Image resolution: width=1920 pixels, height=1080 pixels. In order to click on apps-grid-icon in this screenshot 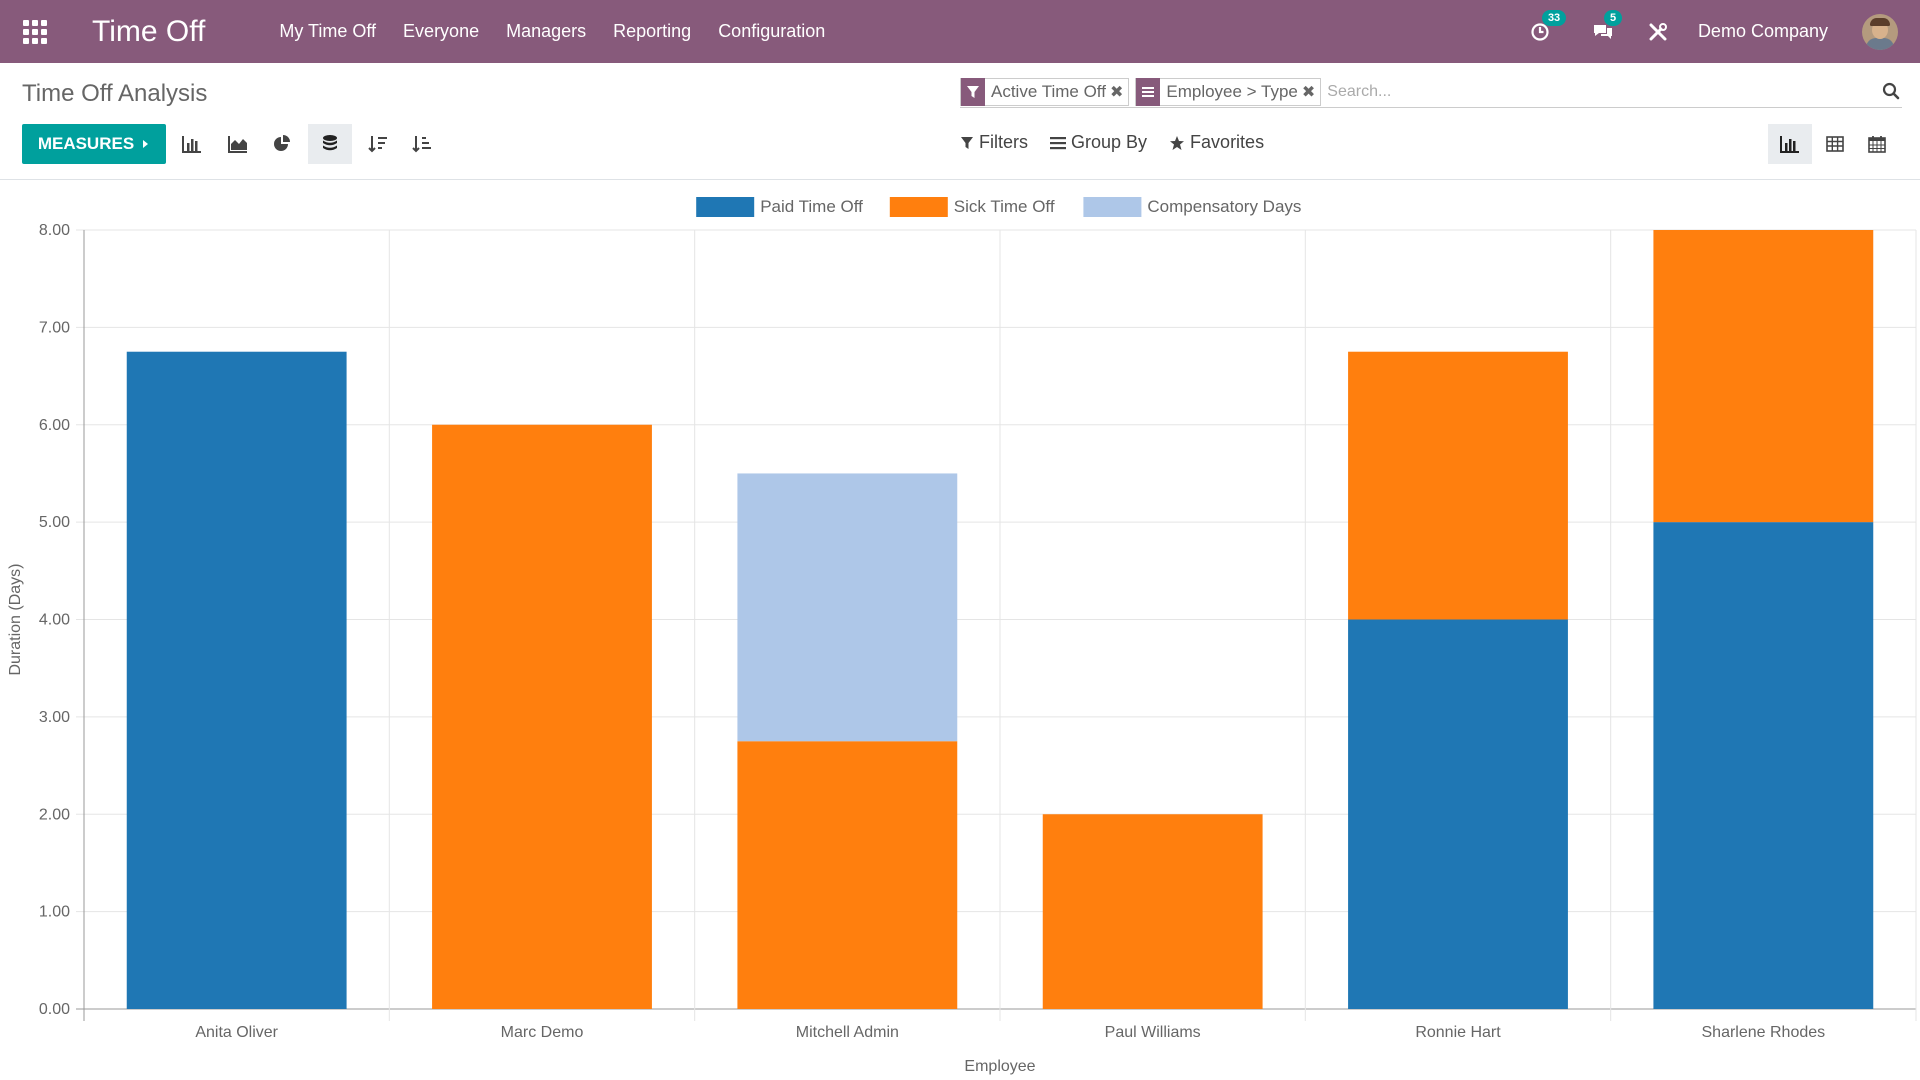, I will do `click(35, 31)`.